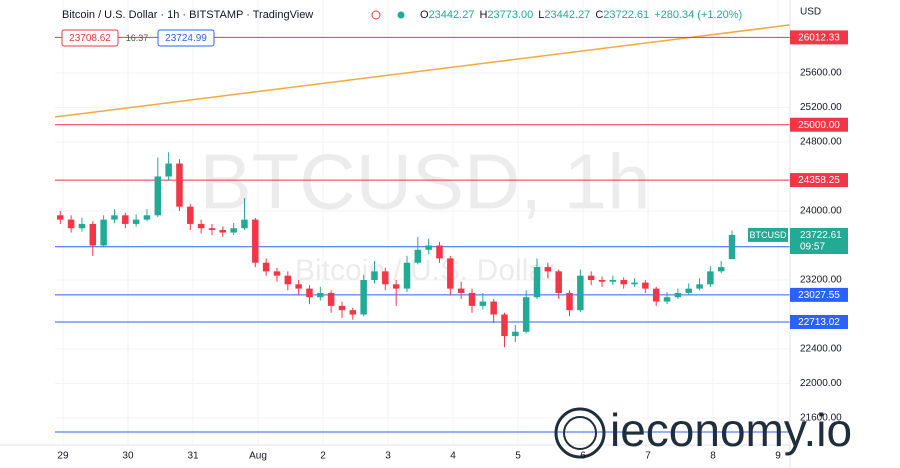 Image resolution: width=900 pixels, height=468 pixels. I want to click on x-tick-label: 4, so click(453, 456).